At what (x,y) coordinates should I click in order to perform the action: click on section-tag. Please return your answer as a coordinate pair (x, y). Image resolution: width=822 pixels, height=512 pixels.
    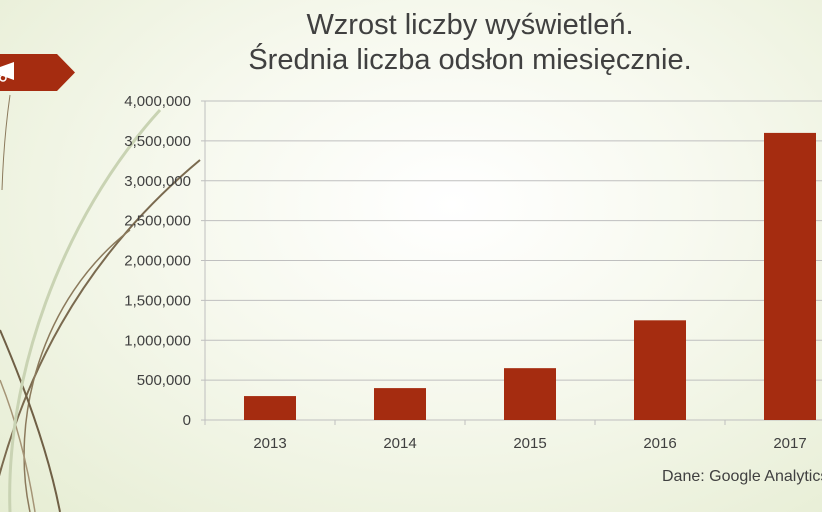
    Looking at the image, I should click on (37, 72).